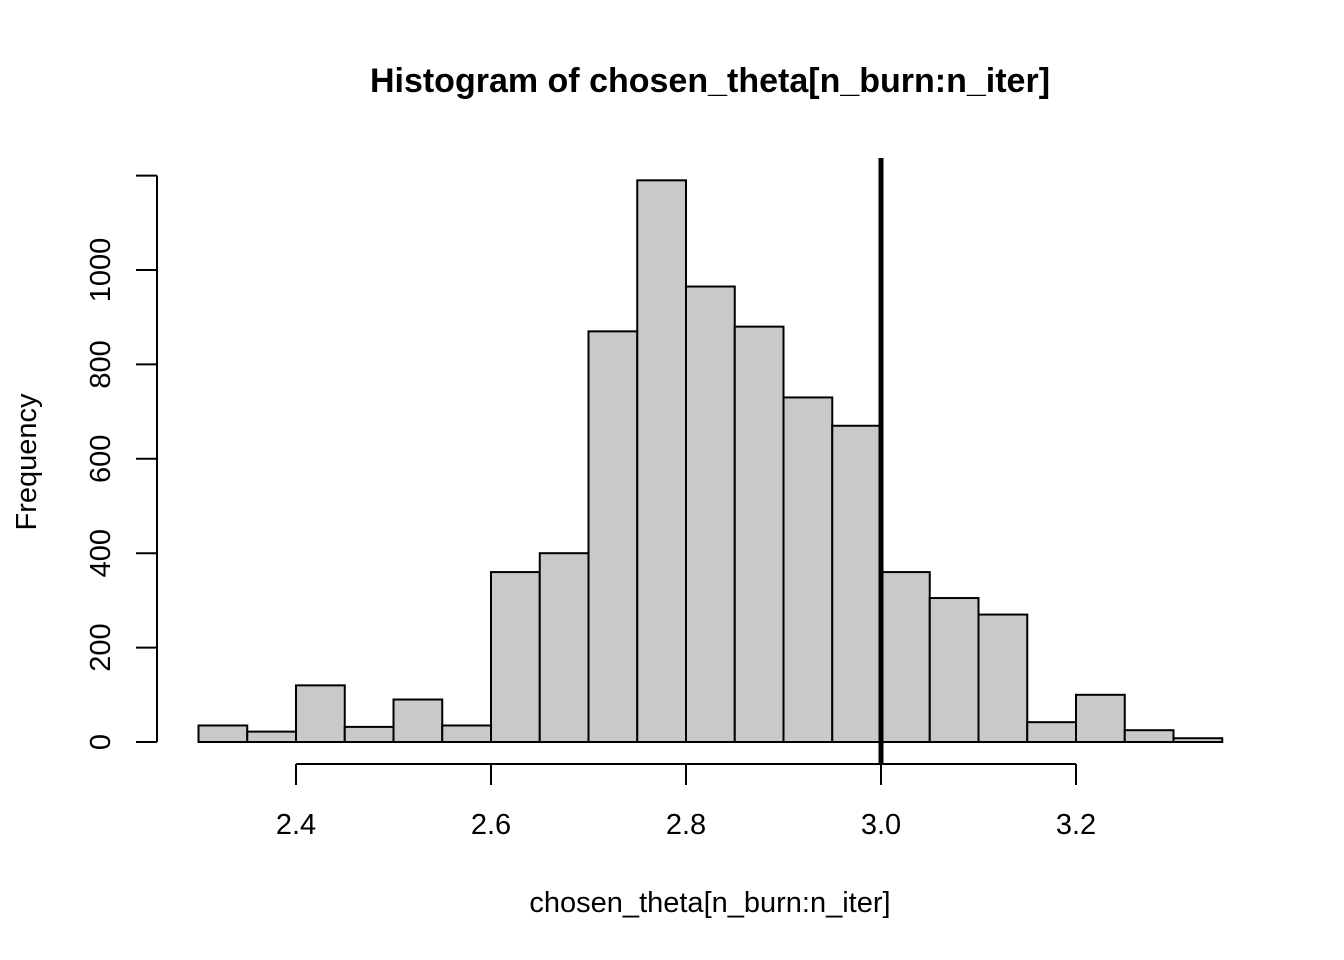 This screenshot has width=1344, height=960. Describe the element at coordinates (686, 802) in the screenshot. I see `x-axis: 2.4 2.6 2.8 3.0 3.2` at that location.